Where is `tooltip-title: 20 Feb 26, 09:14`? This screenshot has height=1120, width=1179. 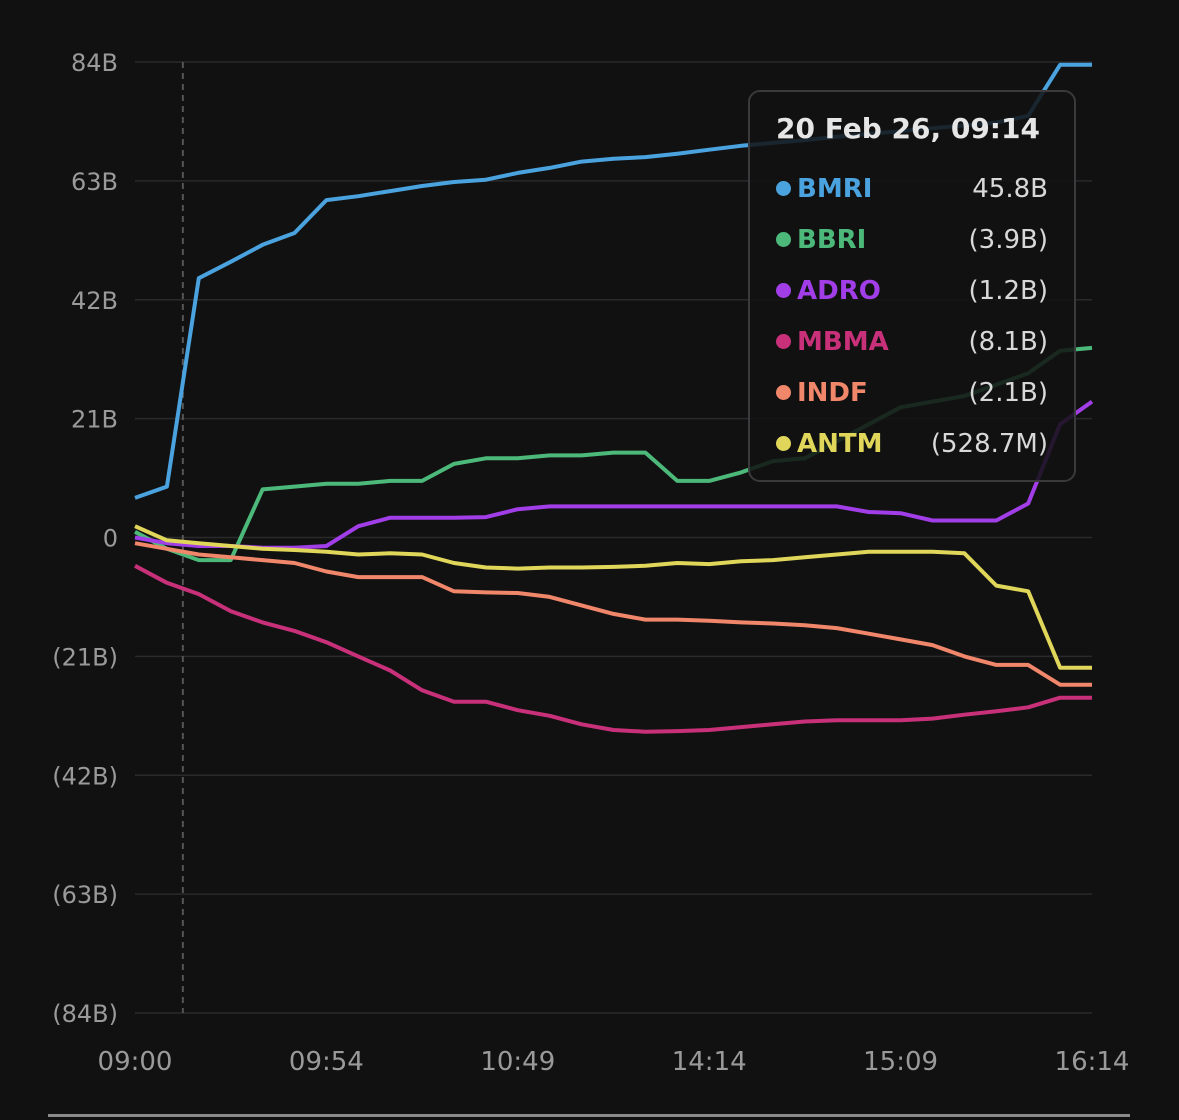
tooltip-title: 20 Feb 26, 09:14 is located at coordinates (908, 128).